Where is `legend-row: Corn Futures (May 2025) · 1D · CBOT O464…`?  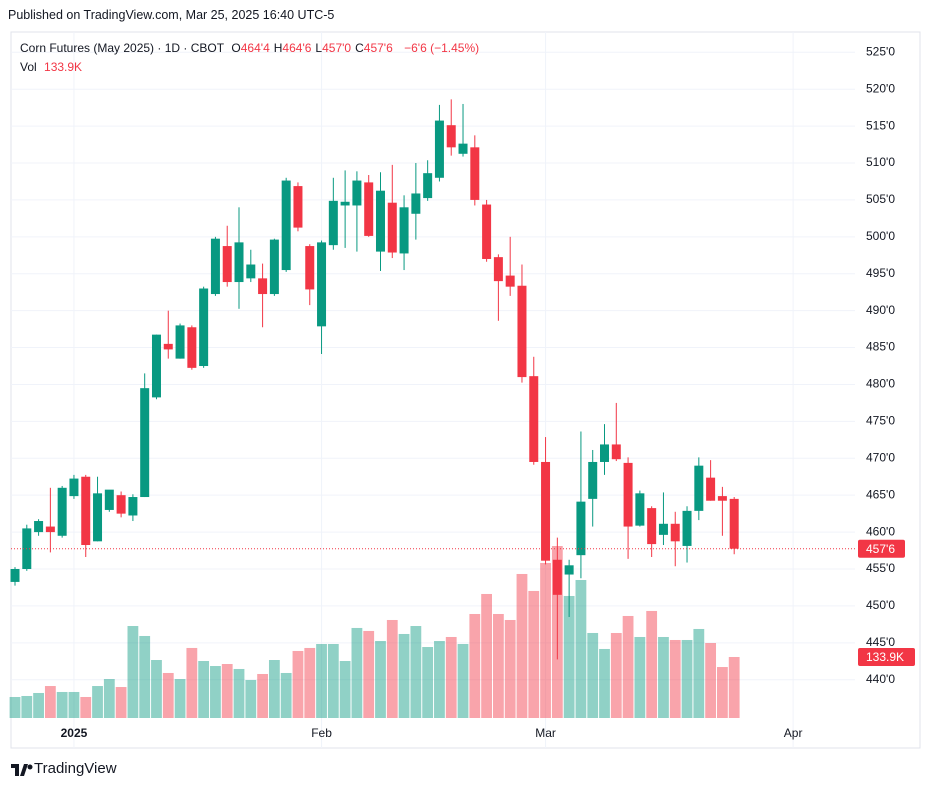 legend-row: Corn Futures (May 2025) · 1D · CBOT O464… is located at coordinates (251, 48).